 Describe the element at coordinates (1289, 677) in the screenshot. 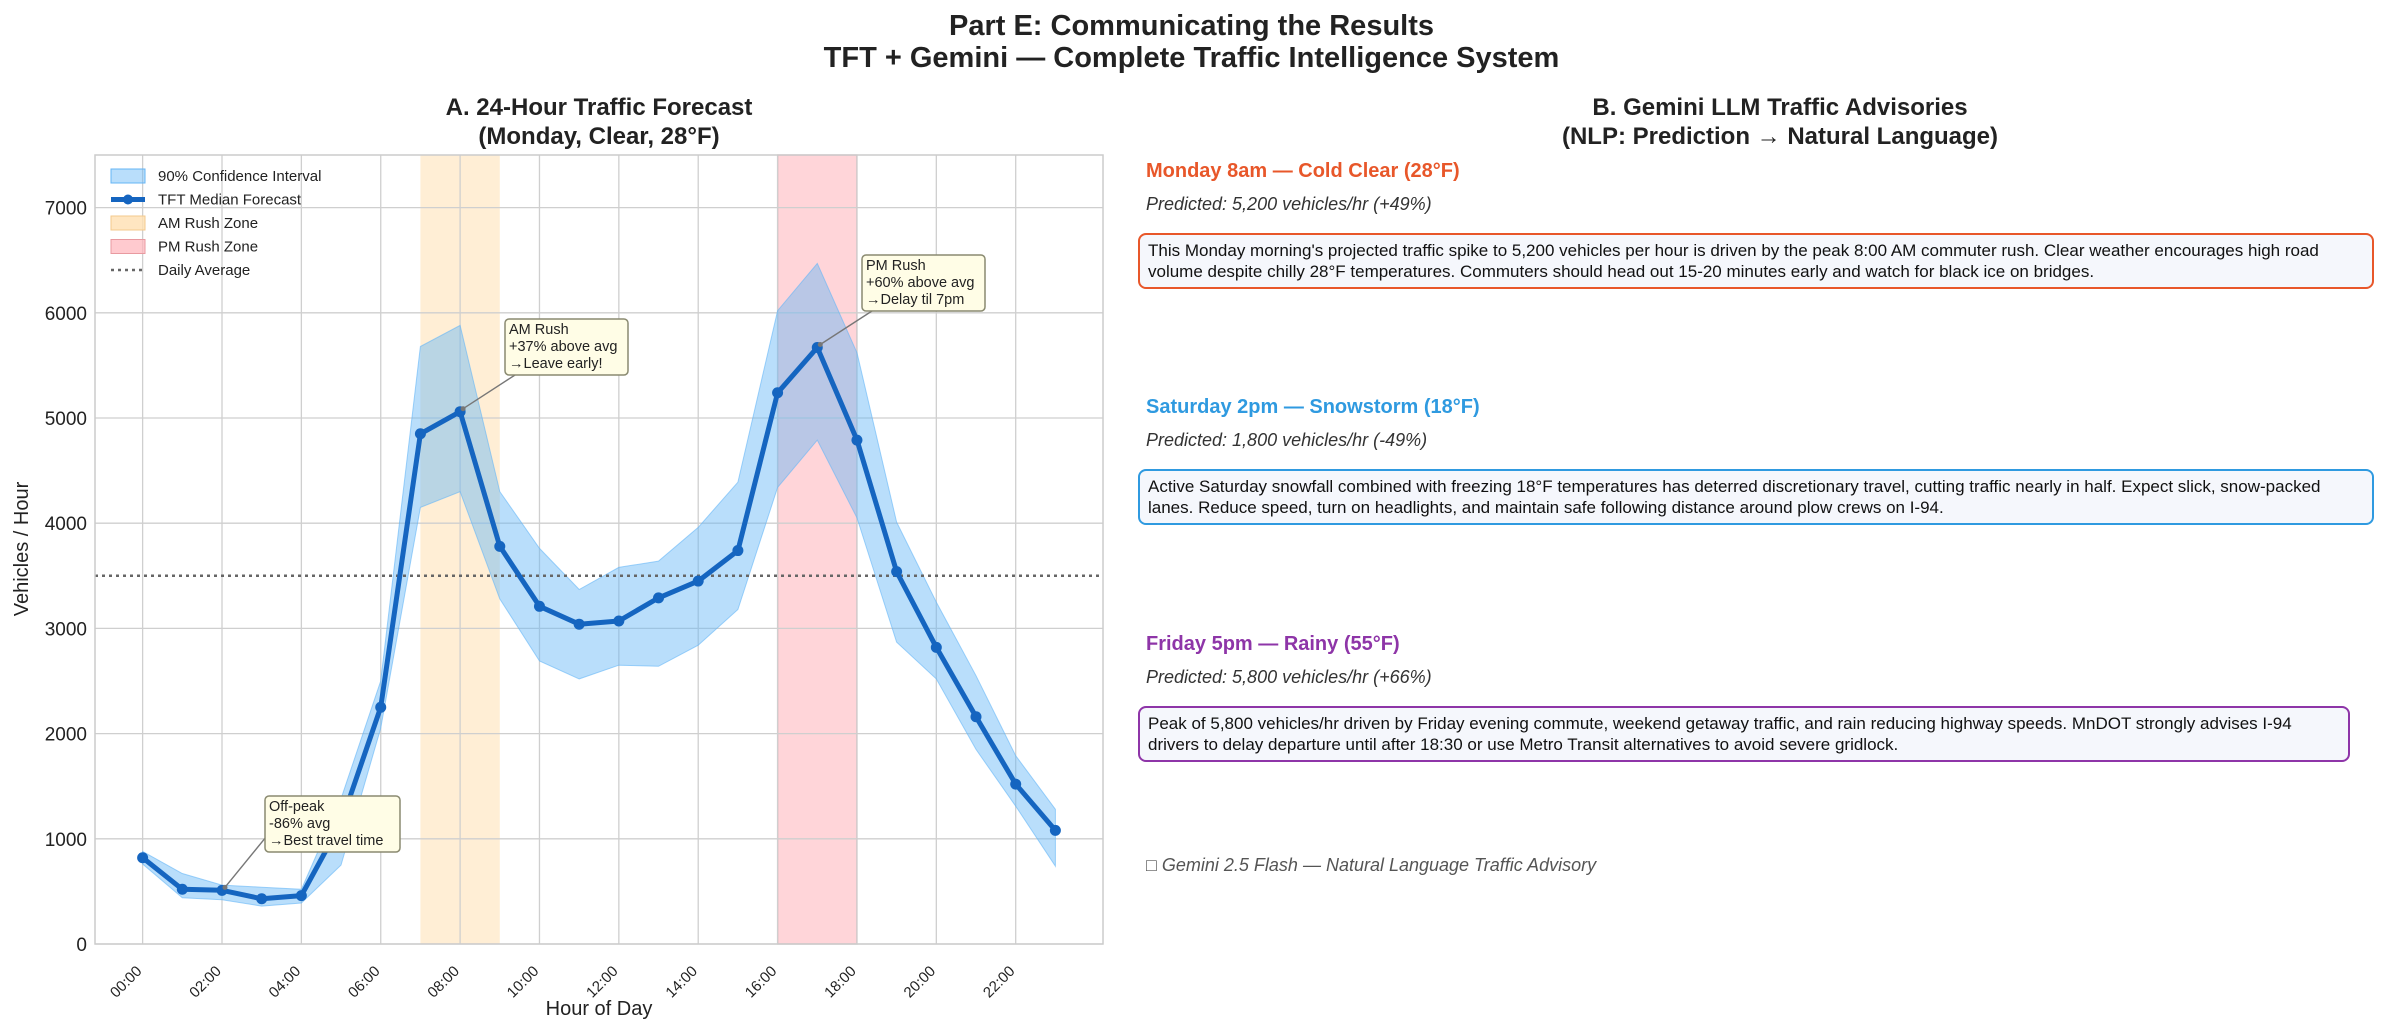

I see `advisory-prediction: Predicted: 5,800 vehicles/hr (+66%)` at that location.